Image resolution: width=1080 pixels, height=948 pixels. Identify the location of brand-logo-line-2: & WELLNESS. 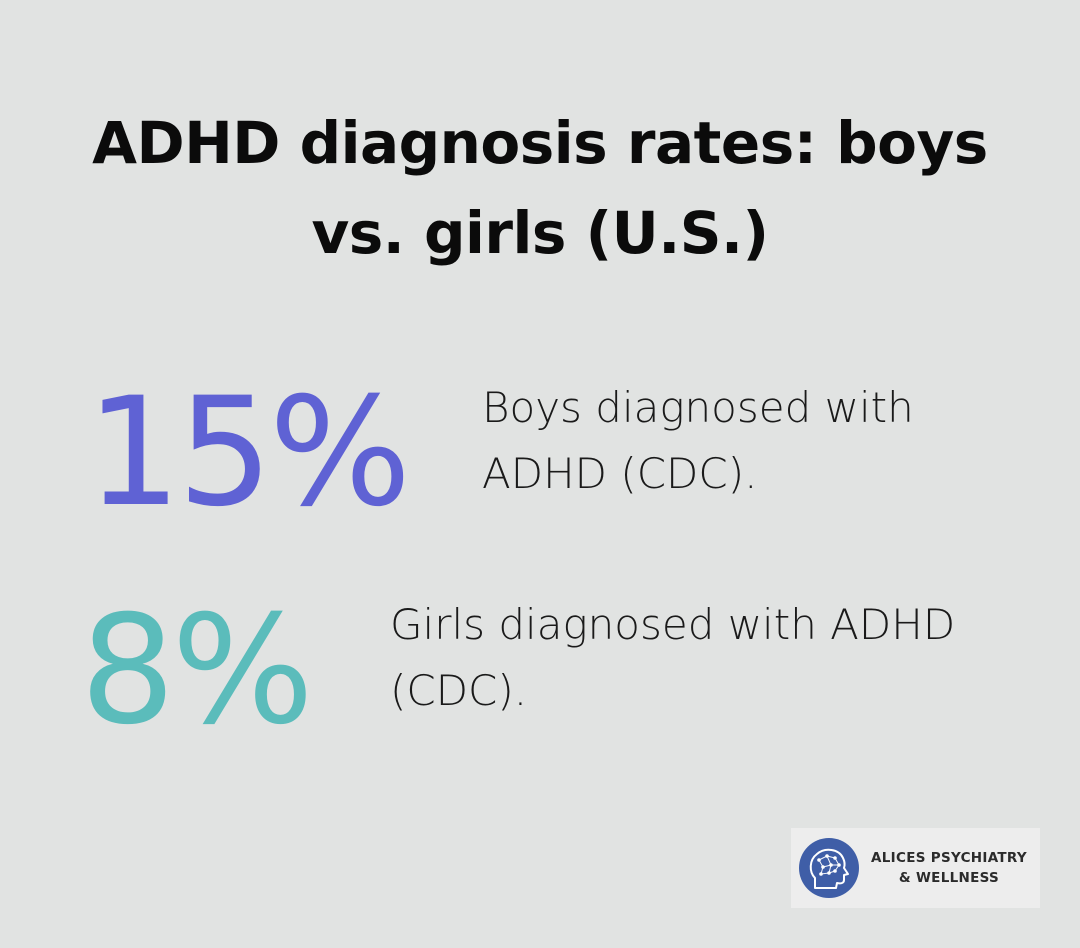
(949, 878).